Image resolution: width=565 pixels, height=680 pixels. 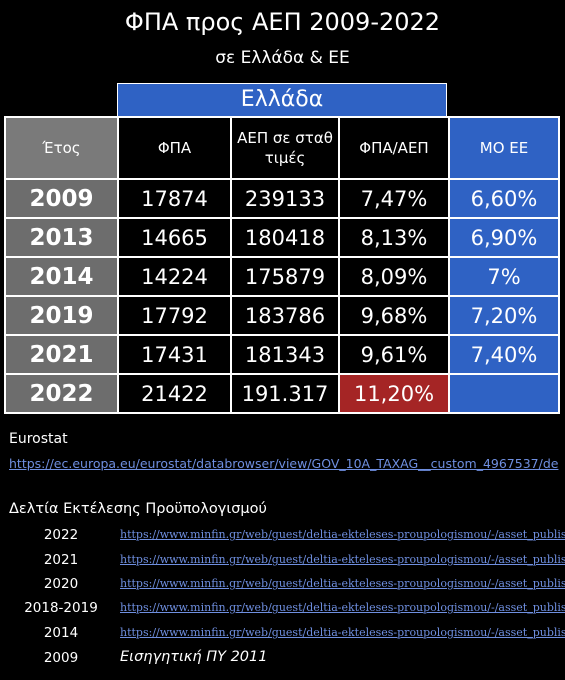 What do you see at coordinates (285, 315) in the screenshot?
I see `gdp-cell: 183786` at bounding box center [285, 315].